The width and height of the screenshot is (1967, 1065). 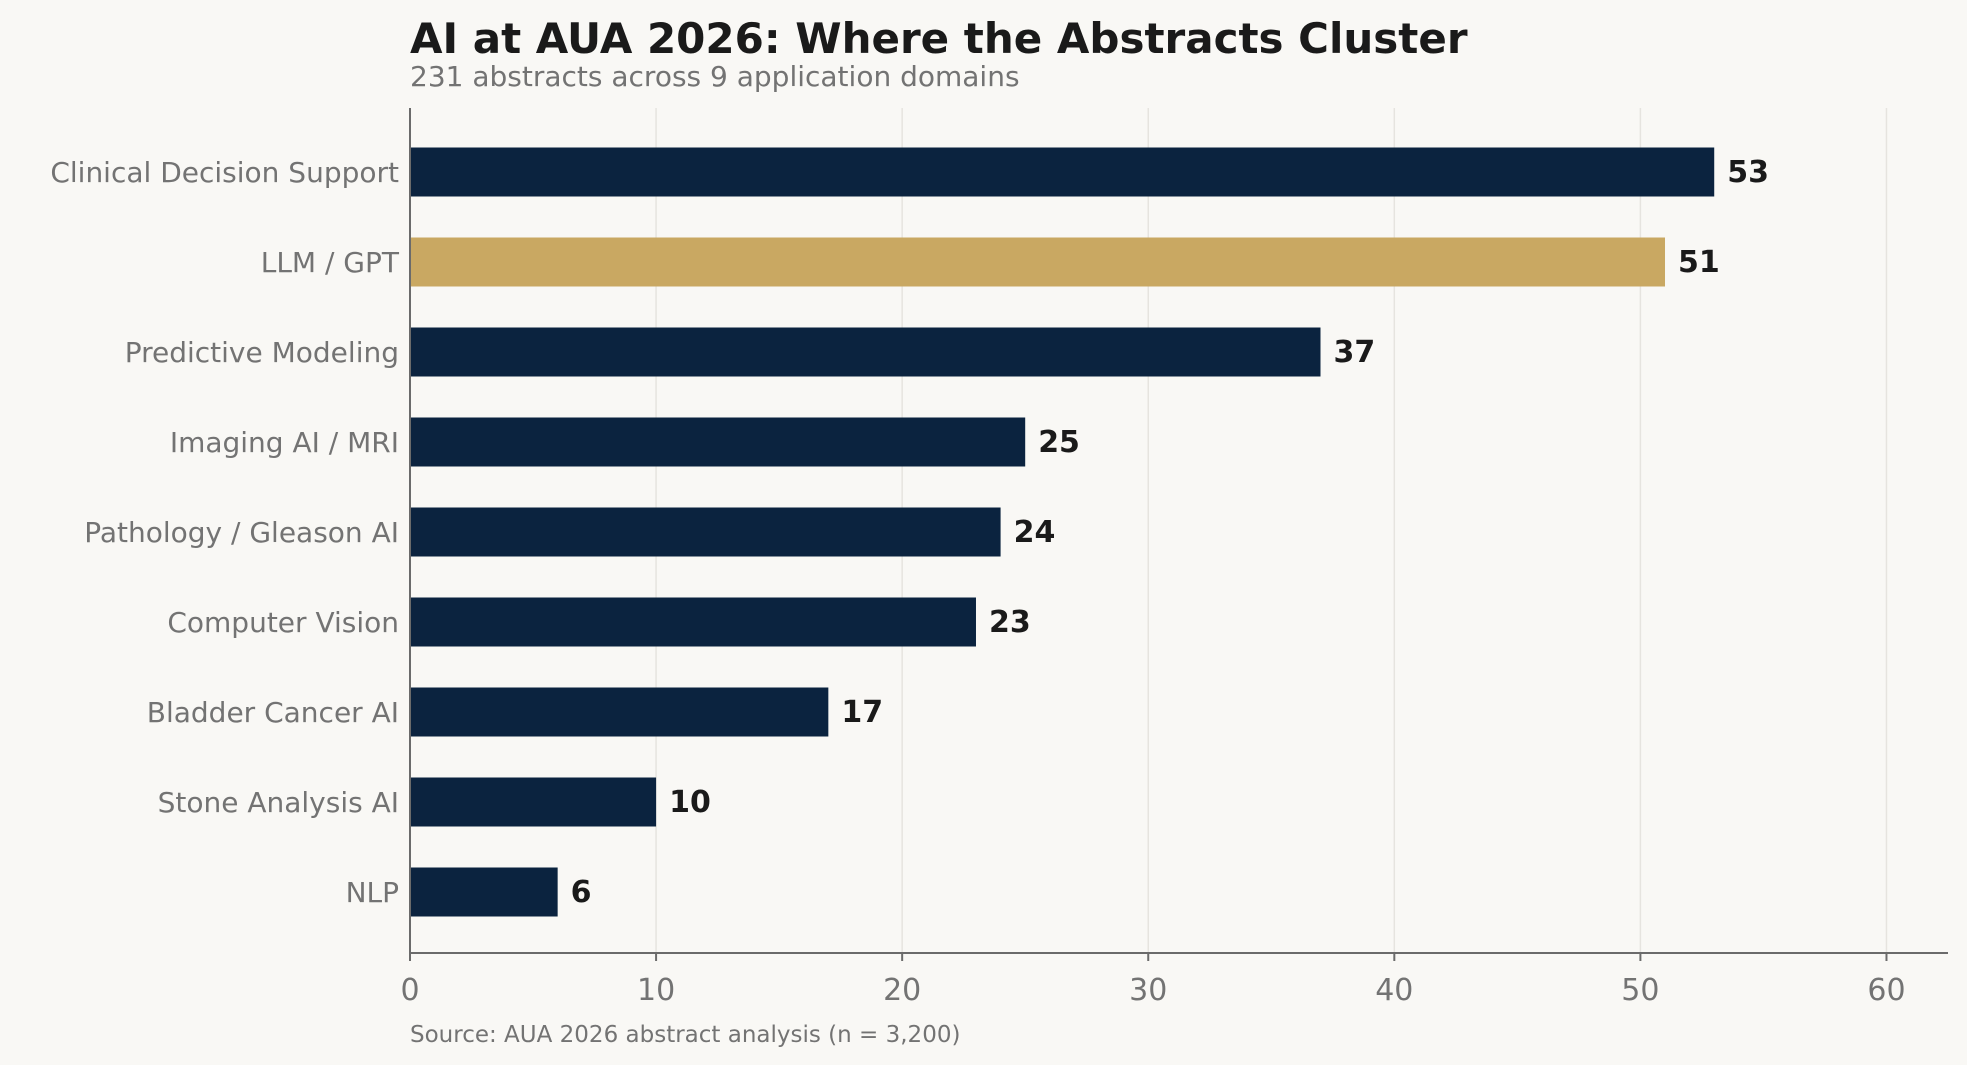 What do you see at coordinates (409, 990) in the screenshot?
I see `x-tick-label: 0` at bounding box center [409, 990].